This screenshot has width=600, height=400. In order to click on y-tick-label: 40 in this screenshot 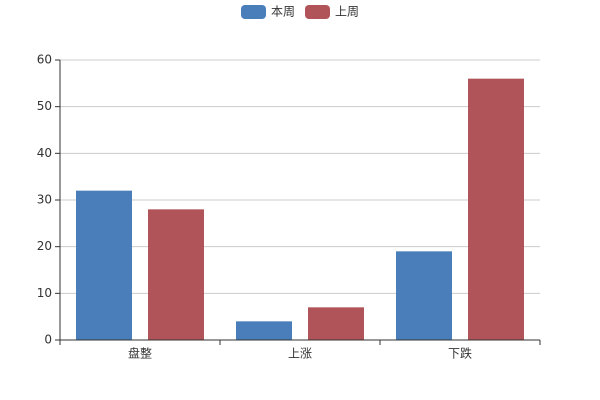, I will do `click(44, 153)`.